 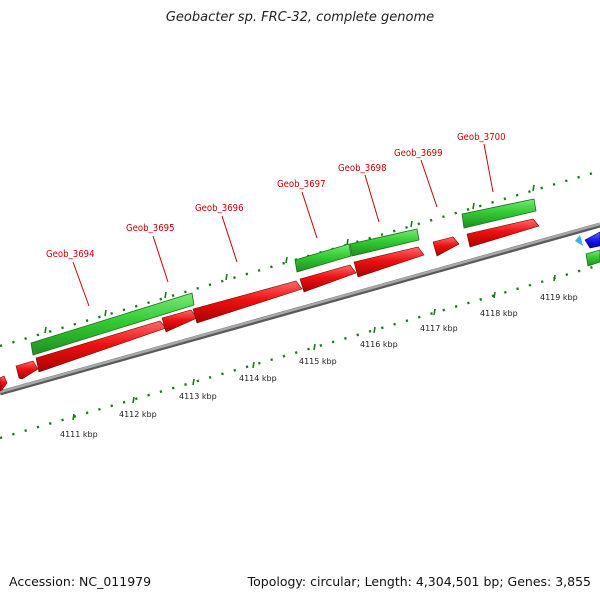 I want to click on gene-geob-3697-reverse, so click(x=328, y=278).